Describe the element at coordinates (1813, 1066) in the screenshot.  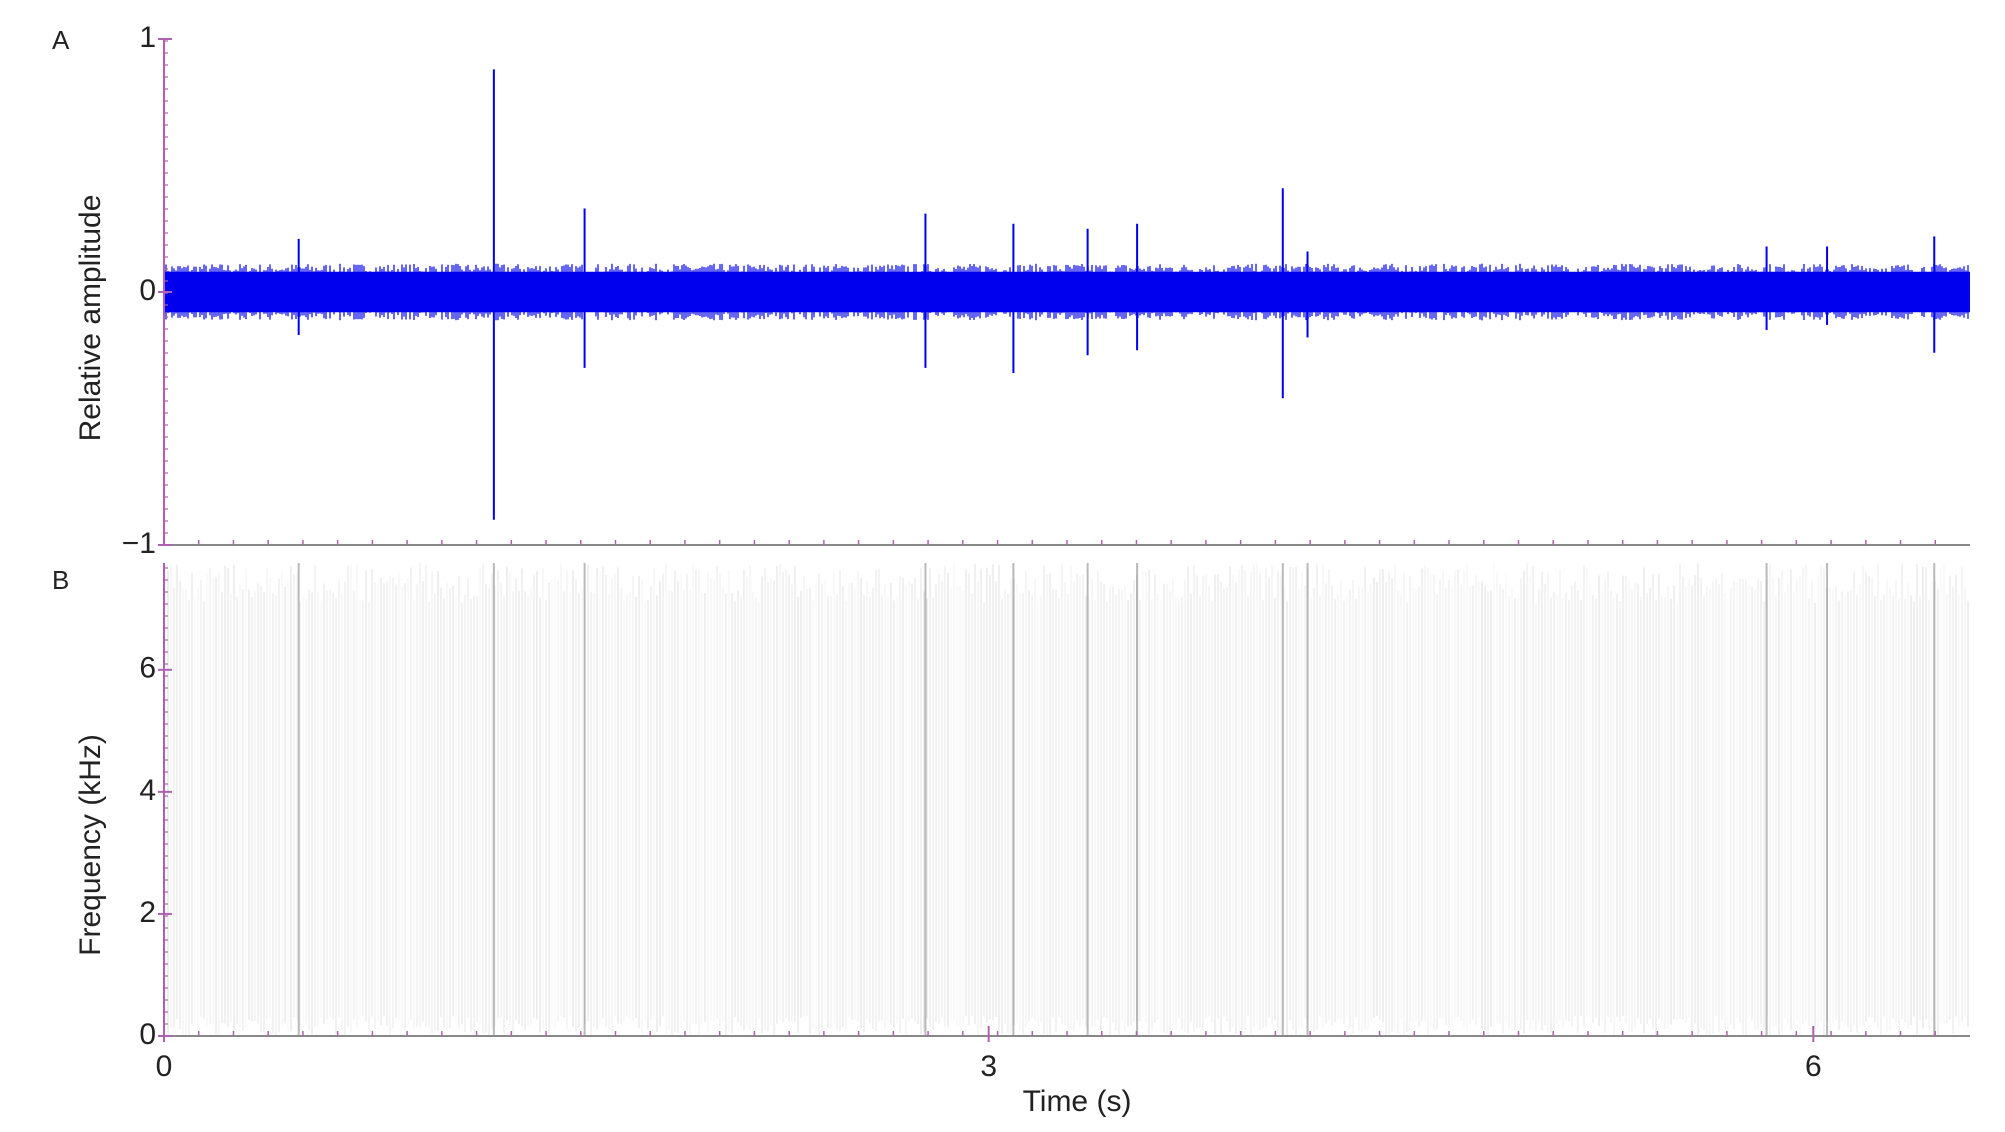
I see `x-tick-label: 6` at that location.